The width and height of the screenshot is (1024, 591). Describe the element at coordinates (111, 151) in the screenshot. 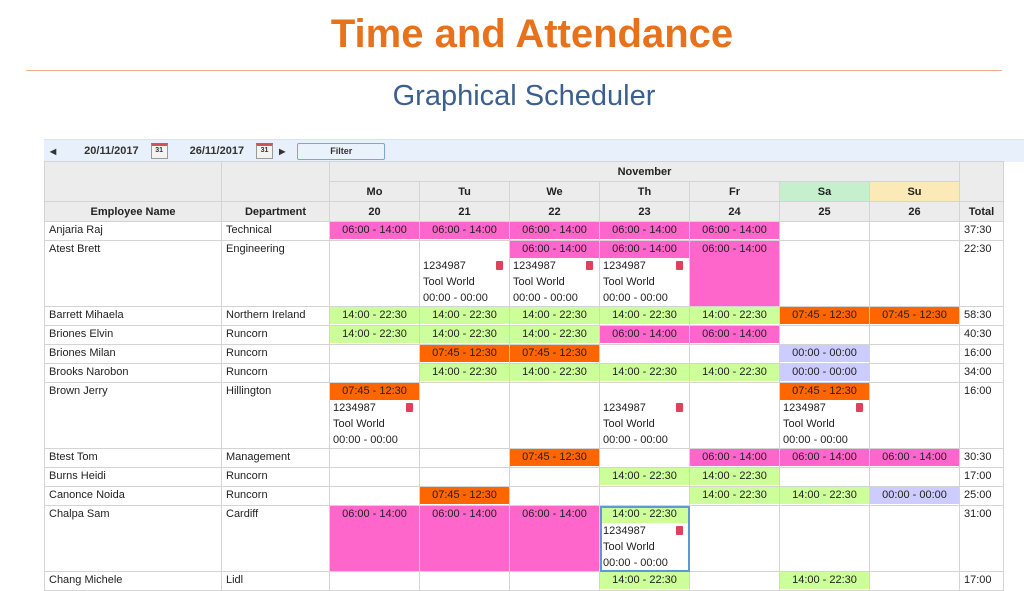

I see `start-date-field: 20/11/2017` at that location.